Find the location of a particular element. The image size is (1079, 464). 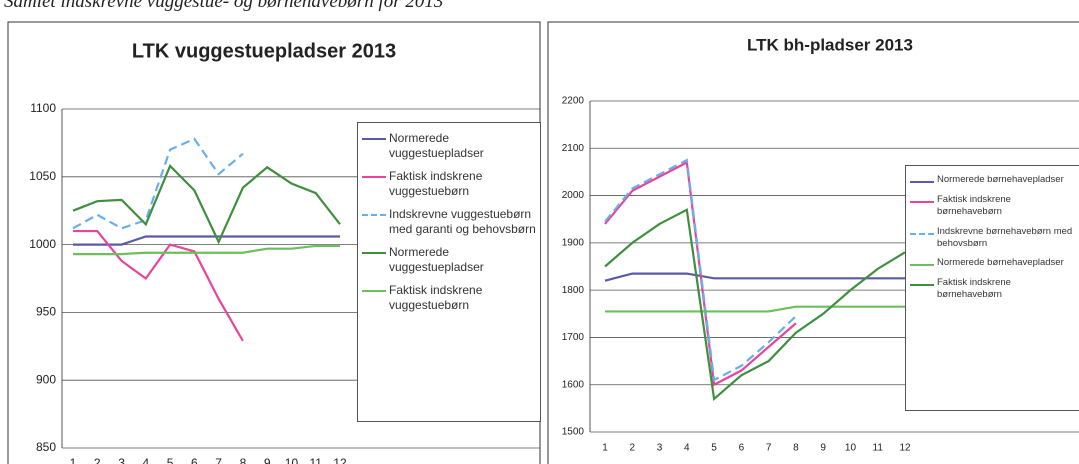

y-tick-label: 2200 is located at coordinates (573, 101).